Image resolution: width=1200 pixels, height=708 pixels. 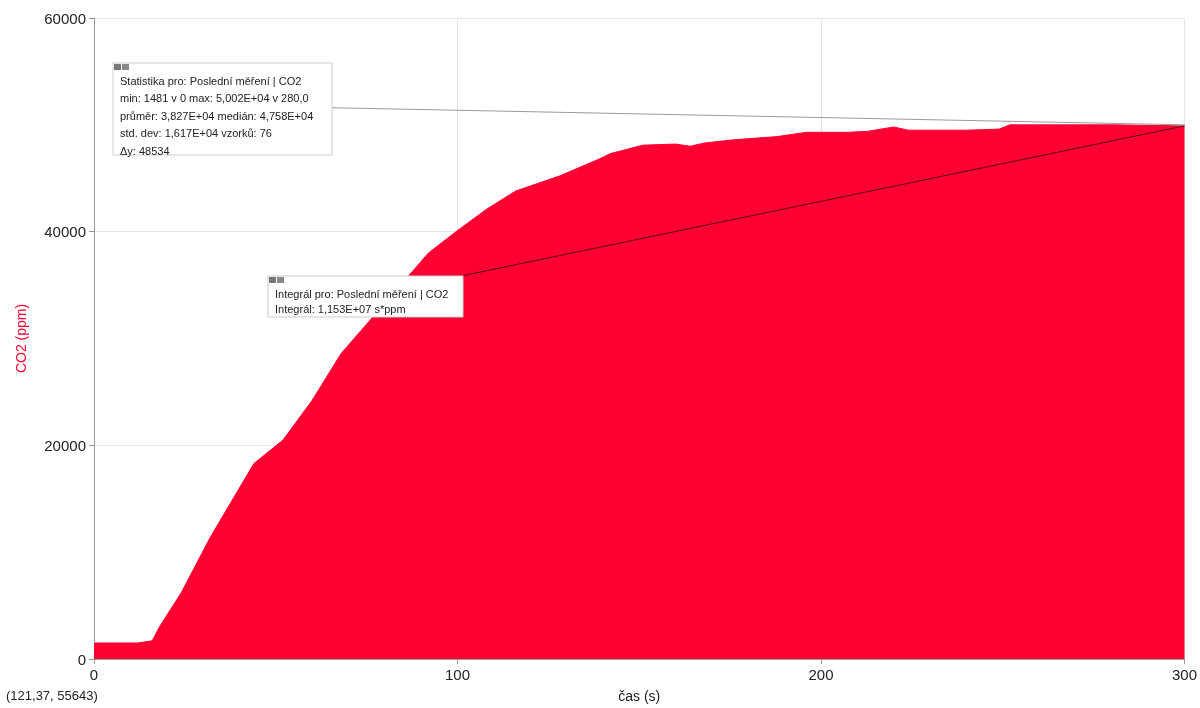 I want to click on x-tick-label: 100, so click(x=457, y=674).